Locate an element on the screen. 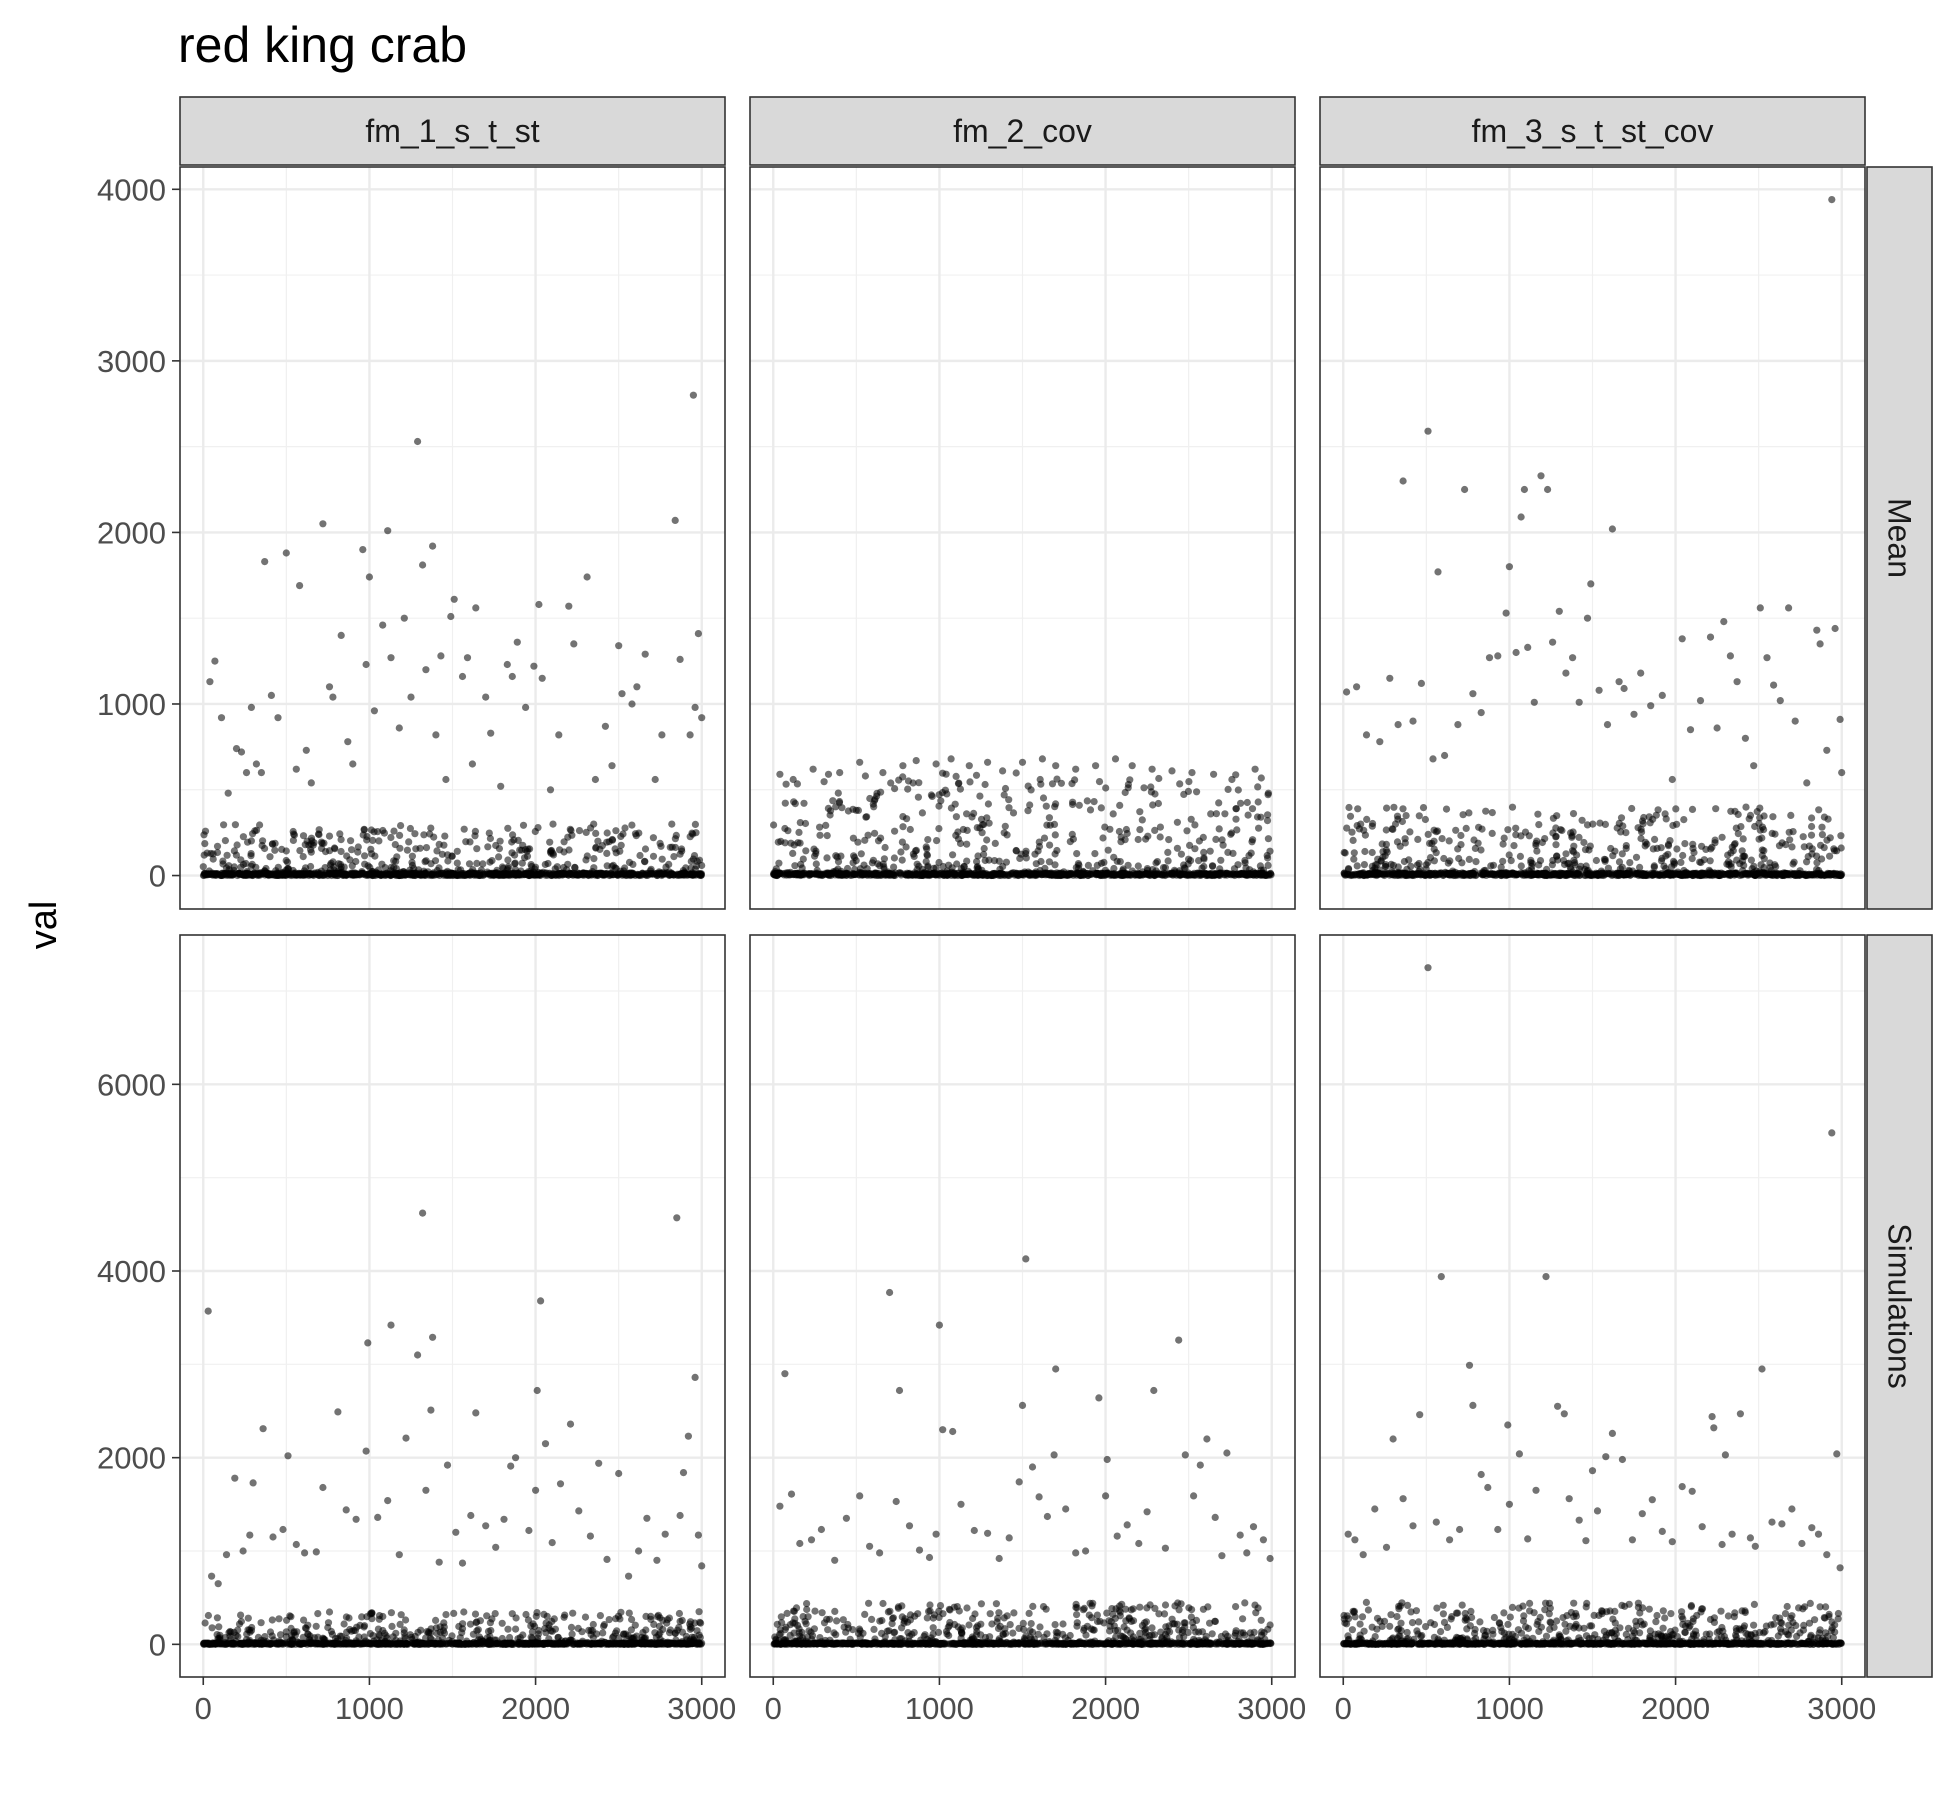 Image resolution: width=1950 pixels, height=1805 pixels. facet-strip-label-simulations: Simulations is located at coordinates (1900, 1305).